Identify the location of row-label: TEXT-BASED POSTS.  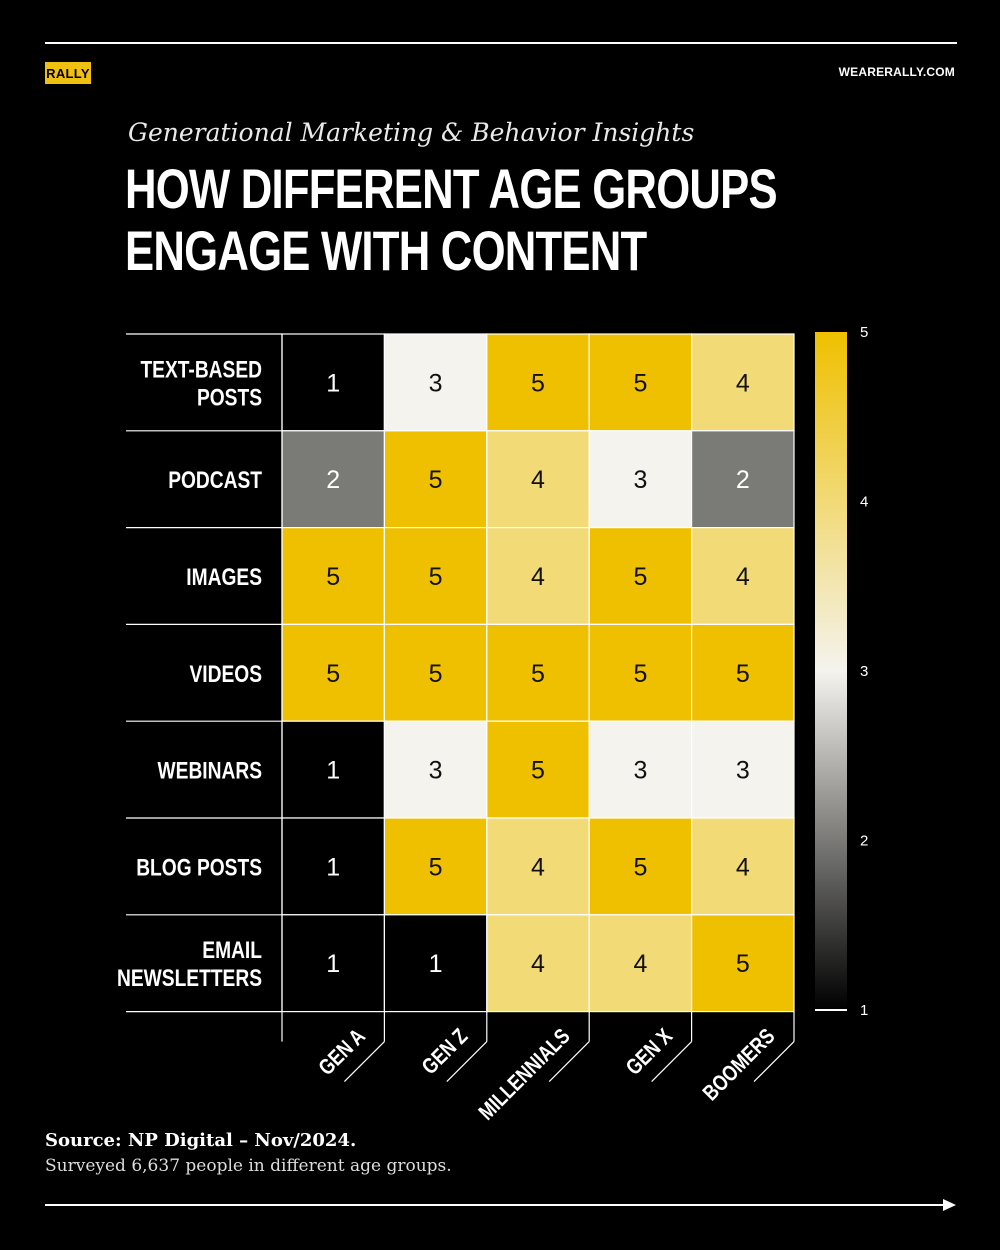
(201, 383).